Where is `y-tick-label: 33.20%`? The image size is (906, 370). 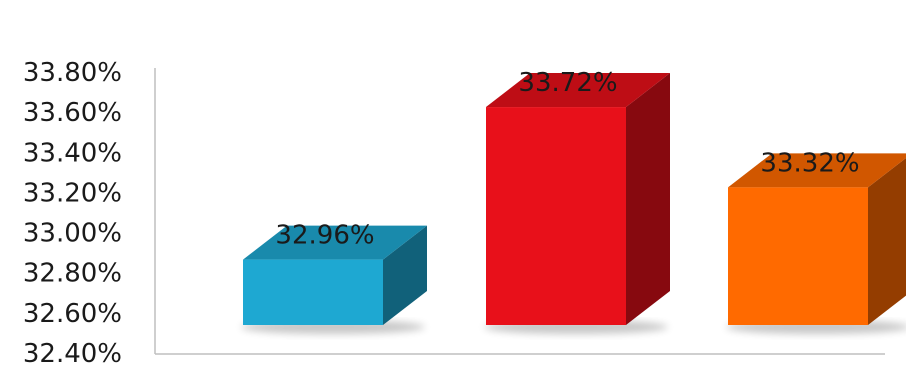 y-tick-label: 33.20% is located at coordinates (72, 193).